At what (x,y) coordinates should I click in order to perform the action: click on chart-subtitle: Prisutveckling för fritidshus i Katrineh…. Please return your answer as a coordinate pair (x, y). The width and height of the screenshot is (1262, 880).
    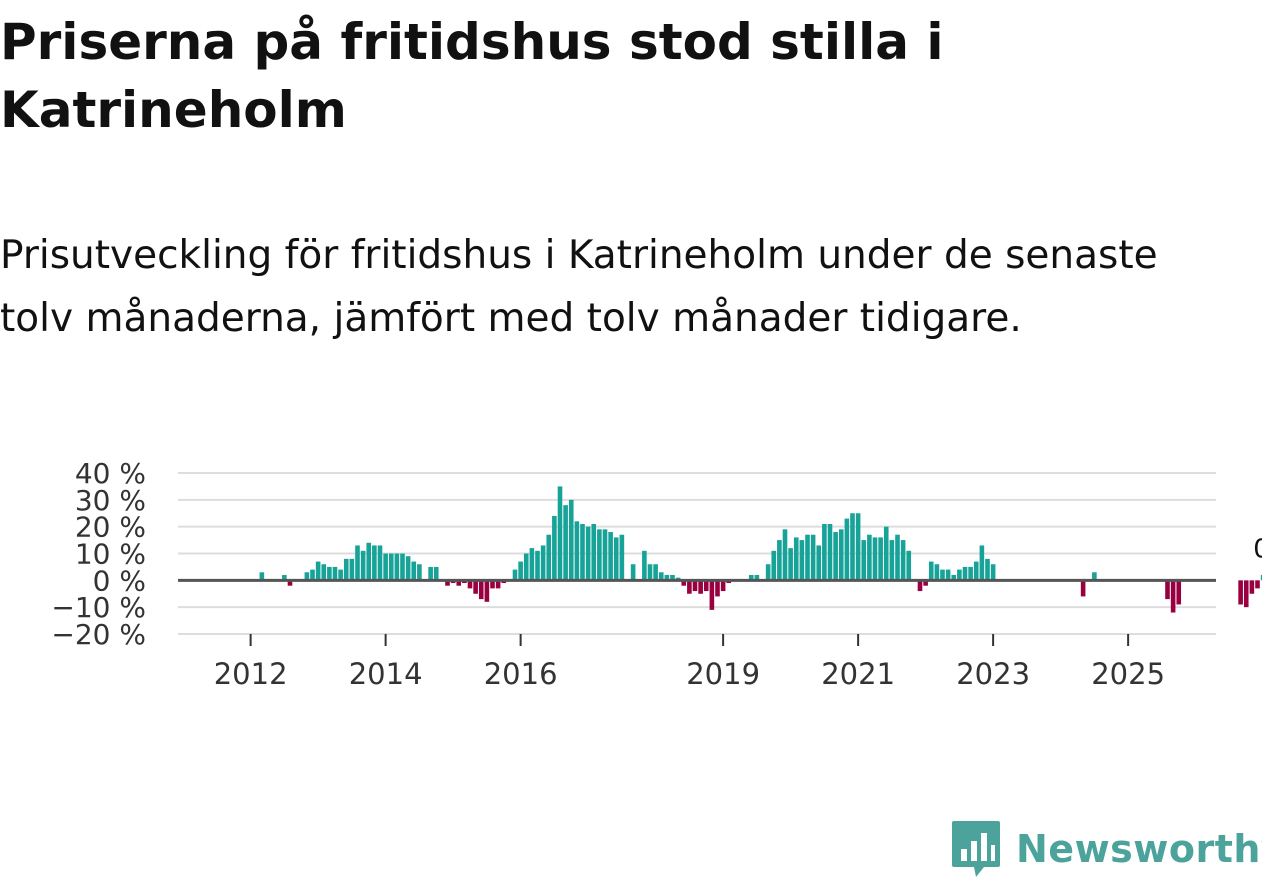
    Looking at the image, I should click on (579, 287).